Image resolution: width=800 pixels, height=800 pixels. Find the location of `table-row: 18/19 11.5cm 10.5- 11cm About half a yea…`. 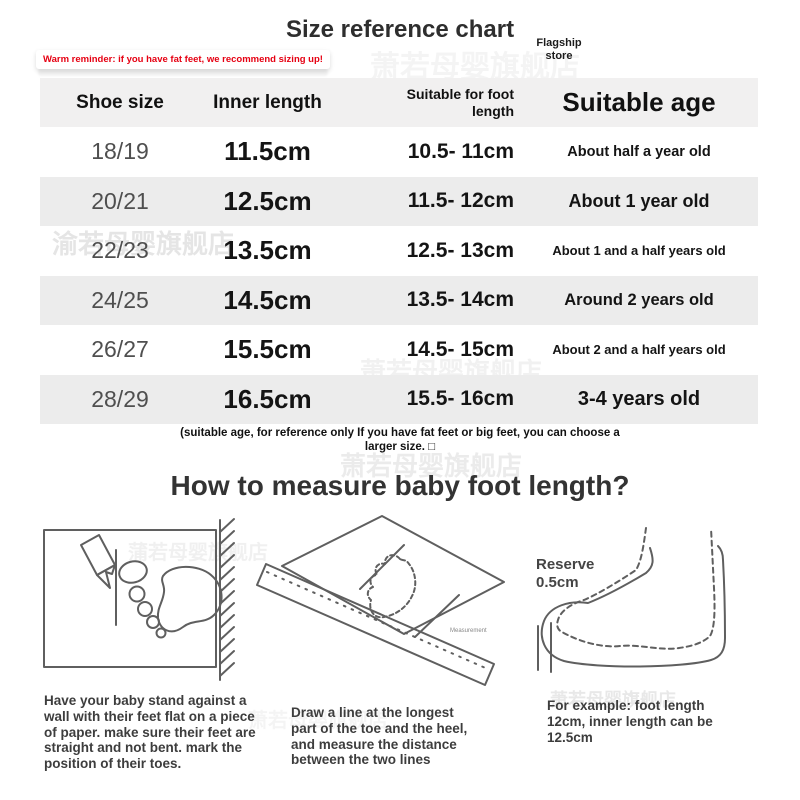

table-row: 18/19 11.5cm 10.5- 11cm About half a yea… is located at coordinates (399, 152).